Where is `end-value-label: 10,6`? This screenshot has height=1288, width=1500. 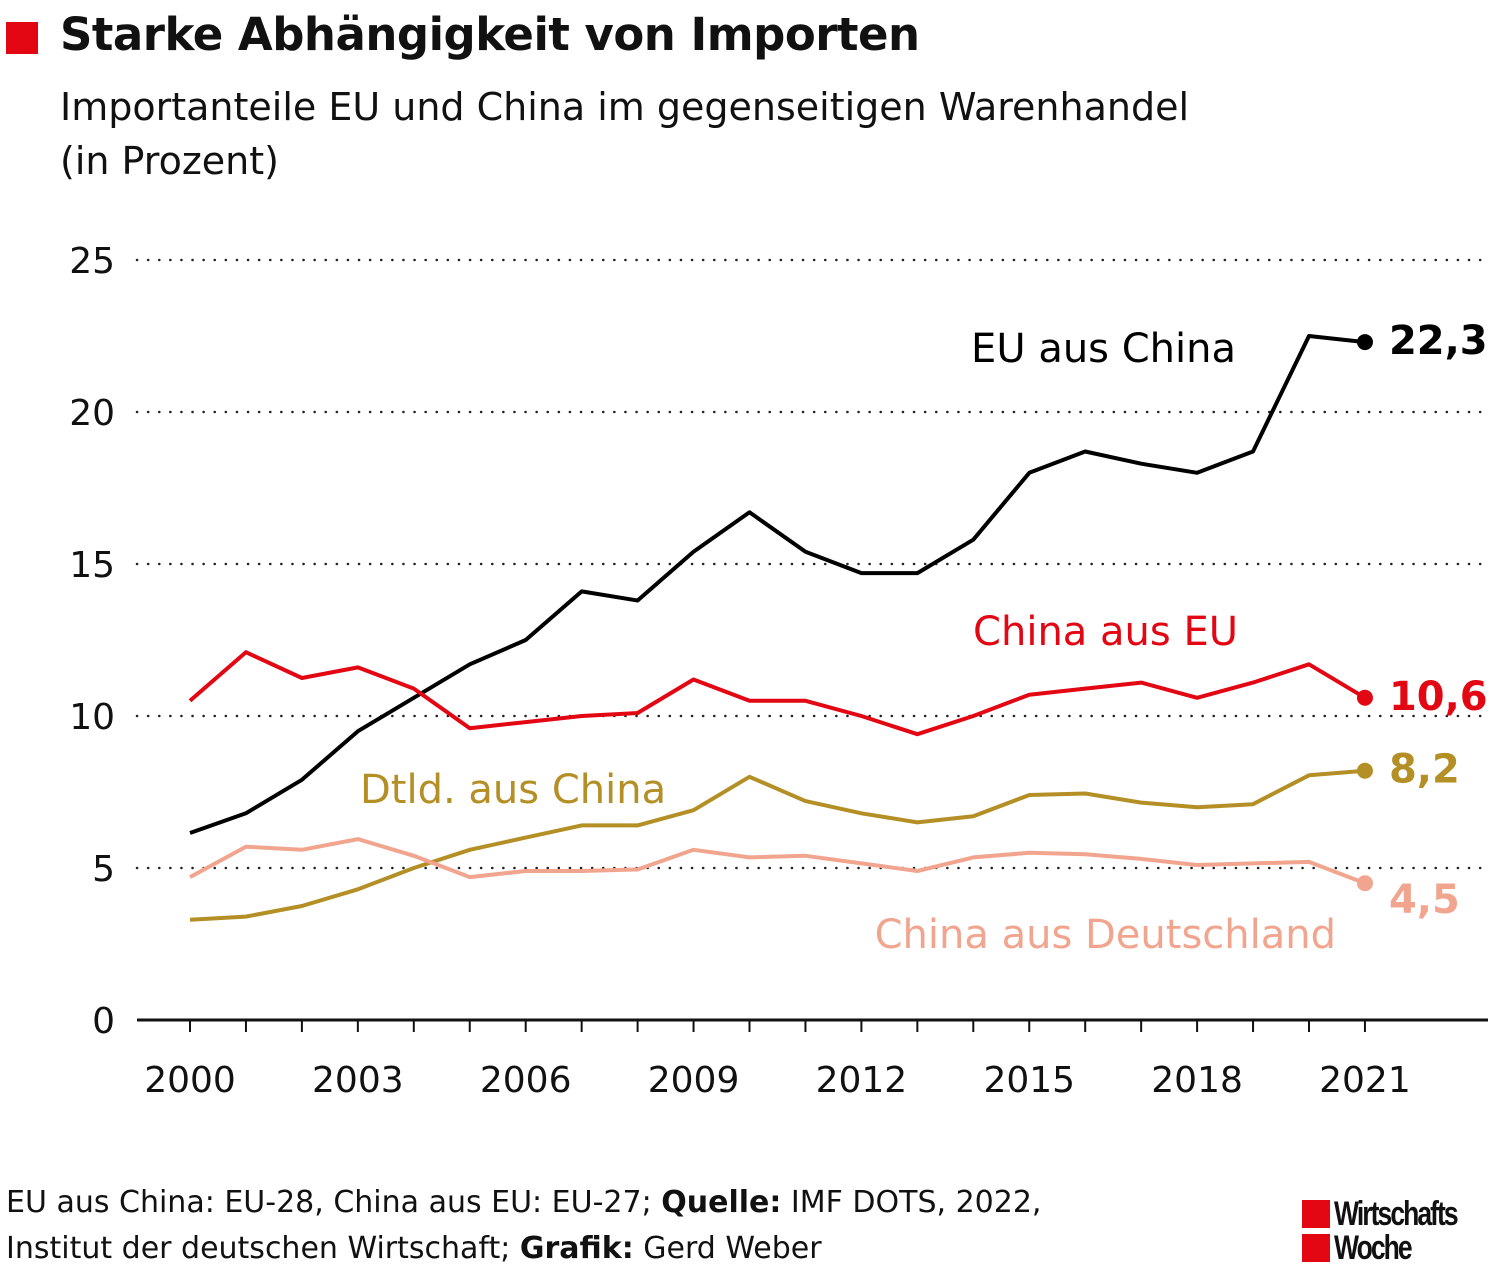
end-value-label: 10,6 is located at coordinates (1438, 697).